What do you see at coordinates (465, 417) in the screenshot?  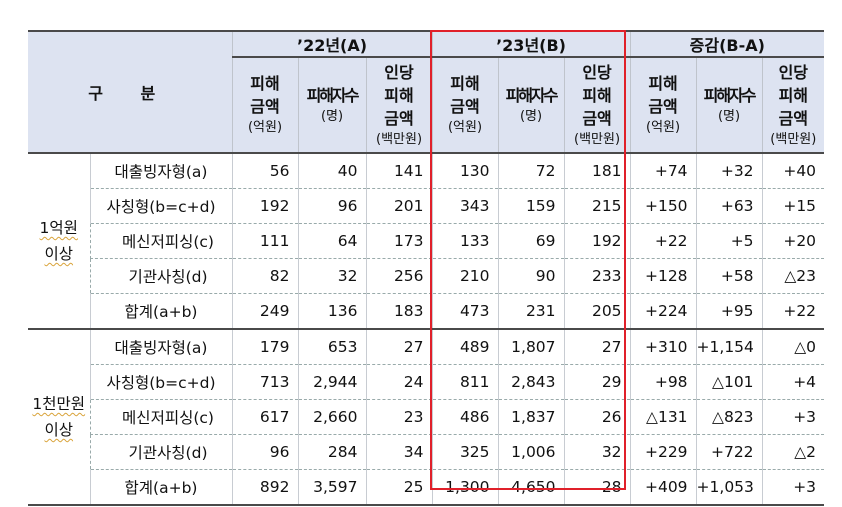 I see `table-cell: 486` at bounding box center [465, 417].